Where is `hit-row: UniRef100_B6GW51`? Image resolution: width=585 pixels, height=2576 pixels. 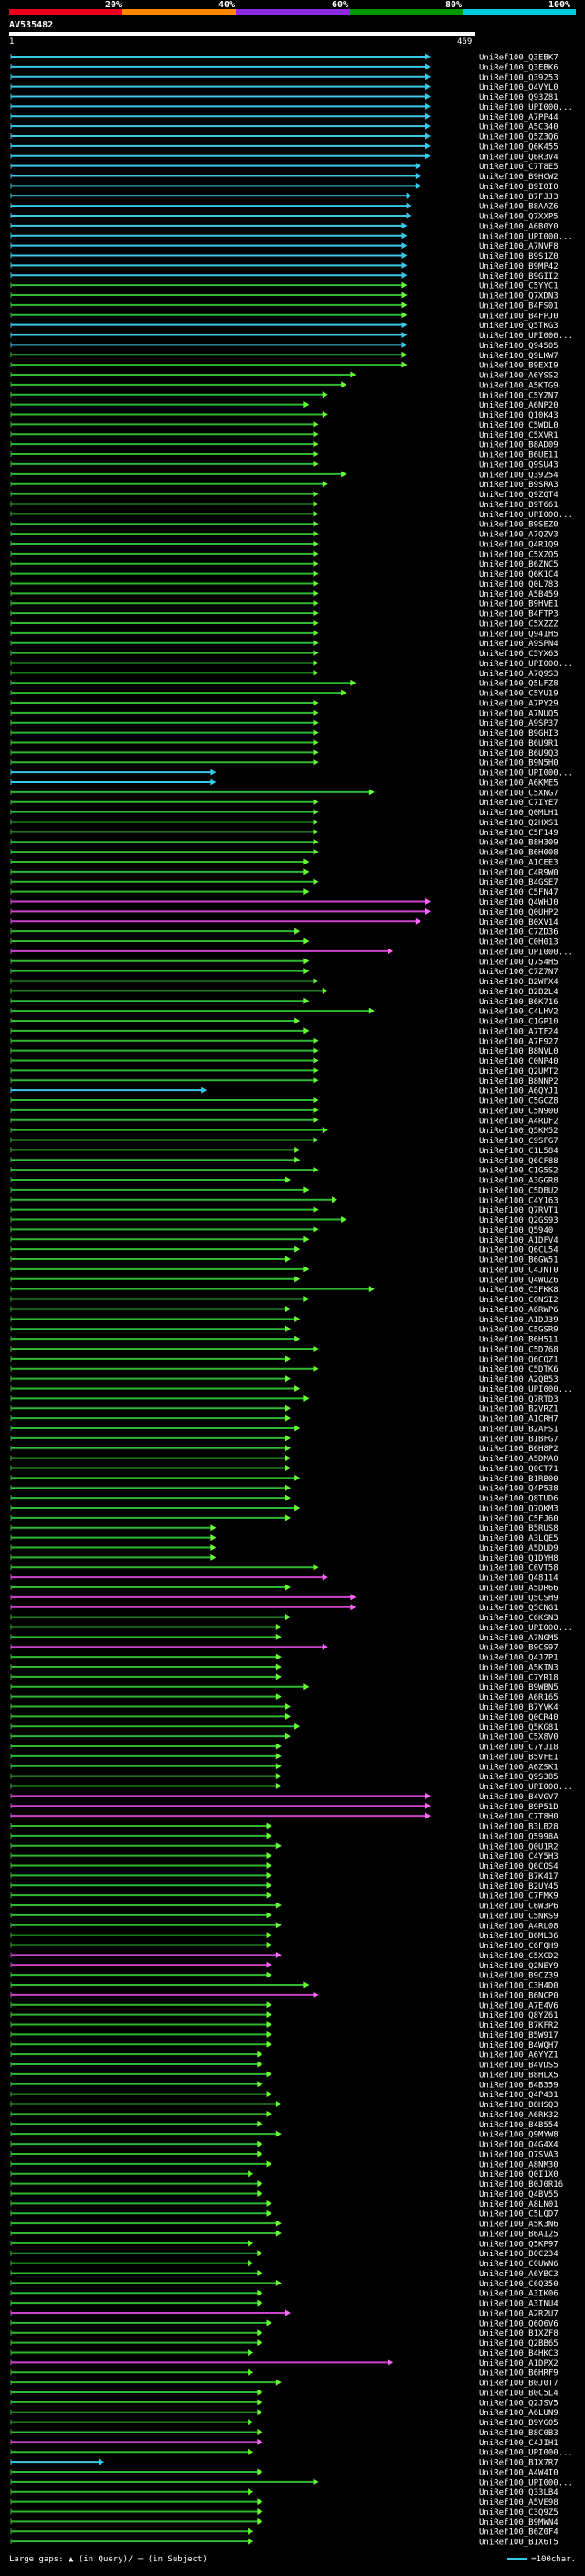 hit-row: UniRef100_B6GW51 is located at coordinates (284, 1261).